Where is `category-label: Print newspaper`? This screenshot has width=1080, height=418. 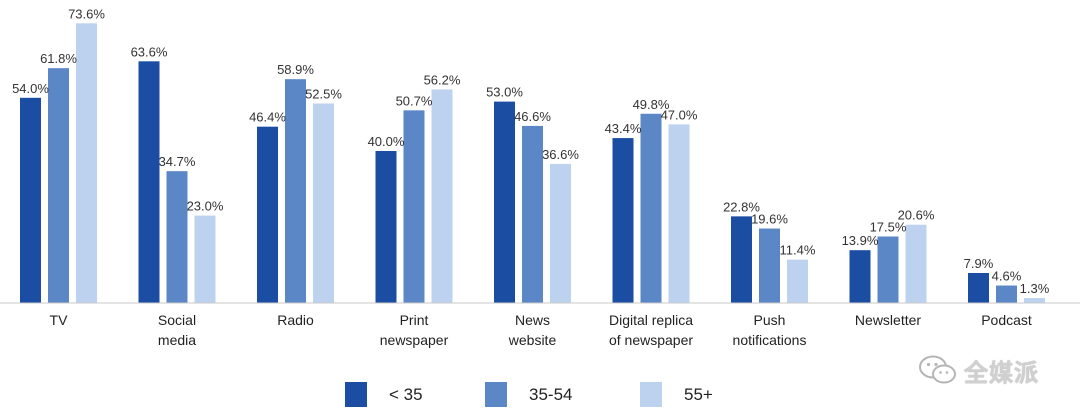
category-label: Print newspaper is located at coordinates (414, 330).